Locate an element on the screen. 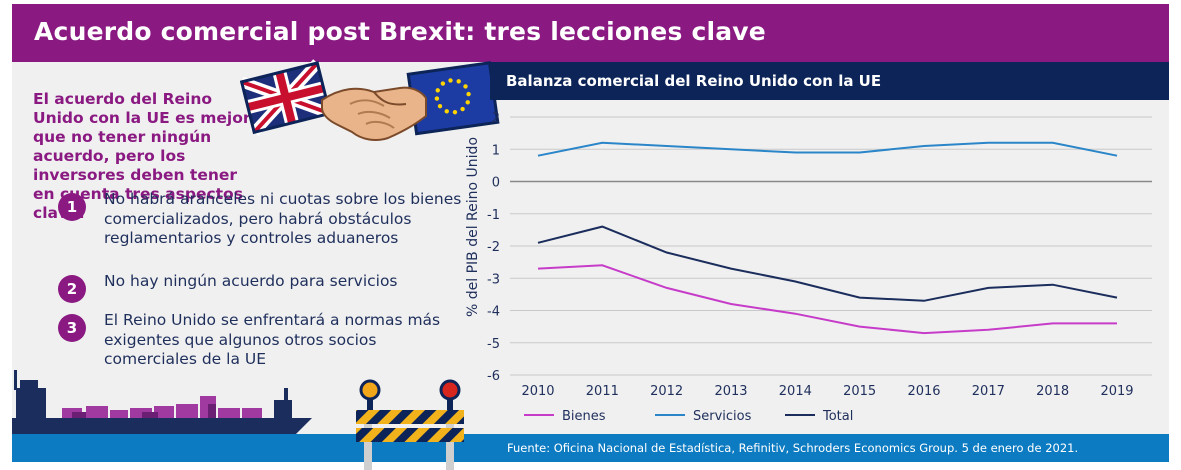 Image resolution: width=1181 pixels, height=470 pixels. y-axis-ticks: 2 1 0 -1 -2 -3 -4 -5 -6 is located at coordinates (493, 247).